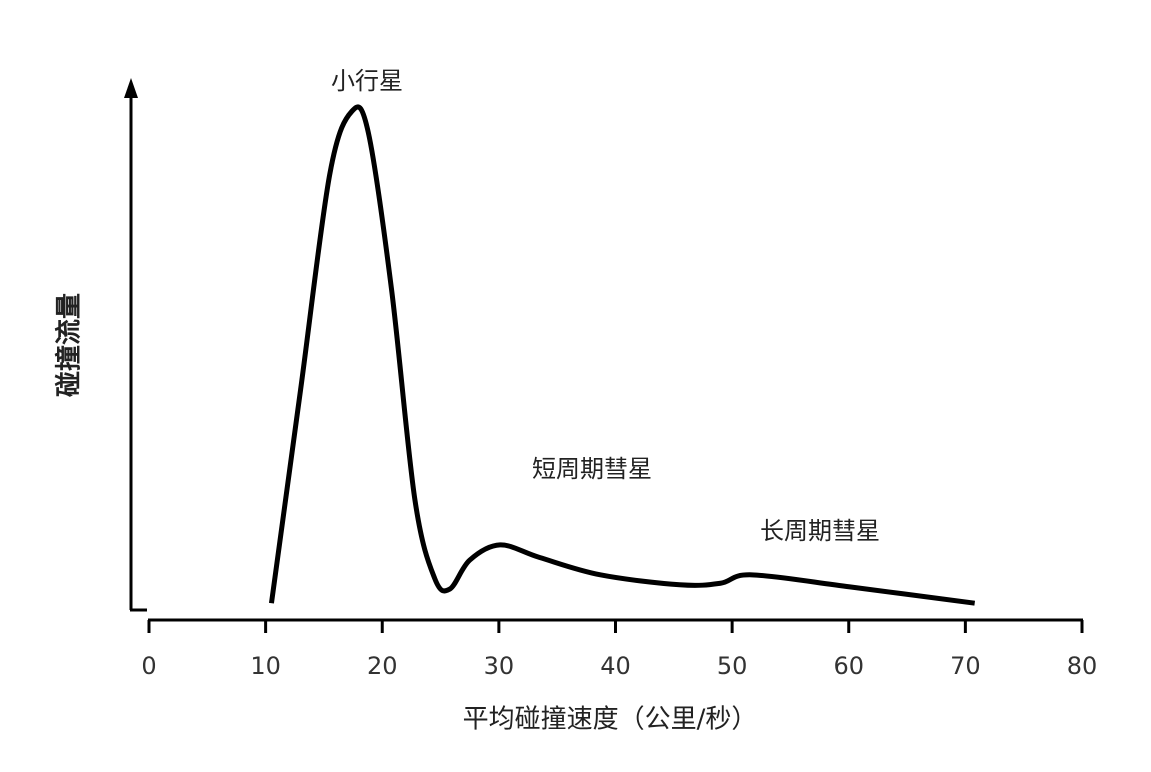 Image resolution: width=1151 pixels, height=772 pixels. What do you see at coordinates (265, 666) in the screenshot?
I see `x-tick-label: 10` at bounding box center [265, 666].